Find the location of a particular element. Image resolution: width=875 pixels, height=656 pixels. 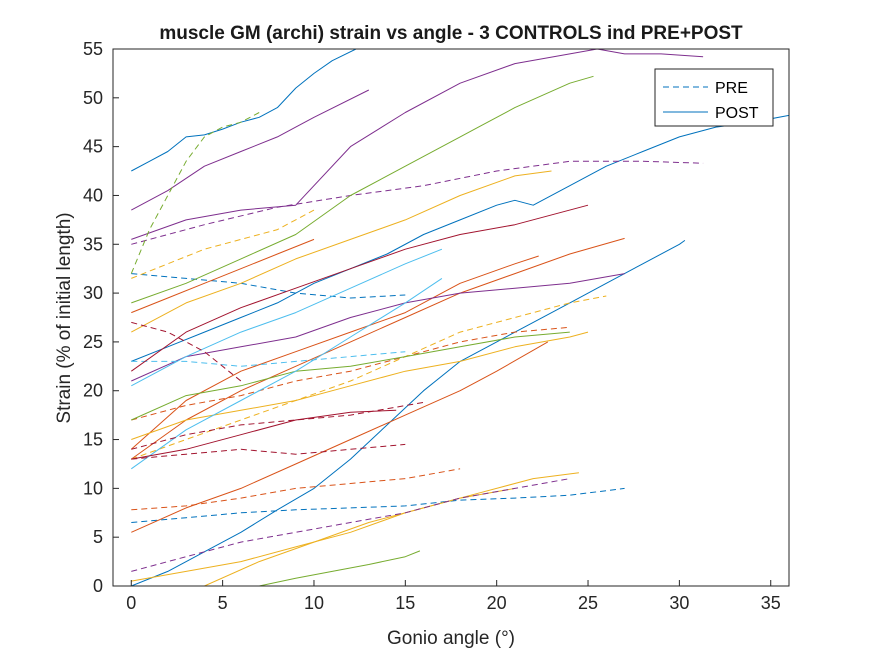

x-tick-label: 30 is located at coordinates (679, 603).